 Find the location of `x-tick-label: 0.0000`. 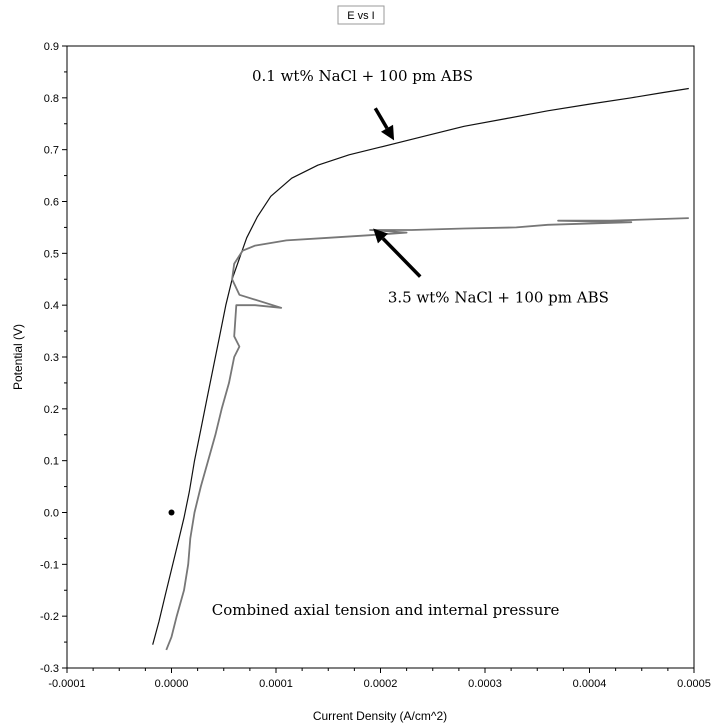

x-tick-label: 0.0000 is located at coordinates (172, 684).